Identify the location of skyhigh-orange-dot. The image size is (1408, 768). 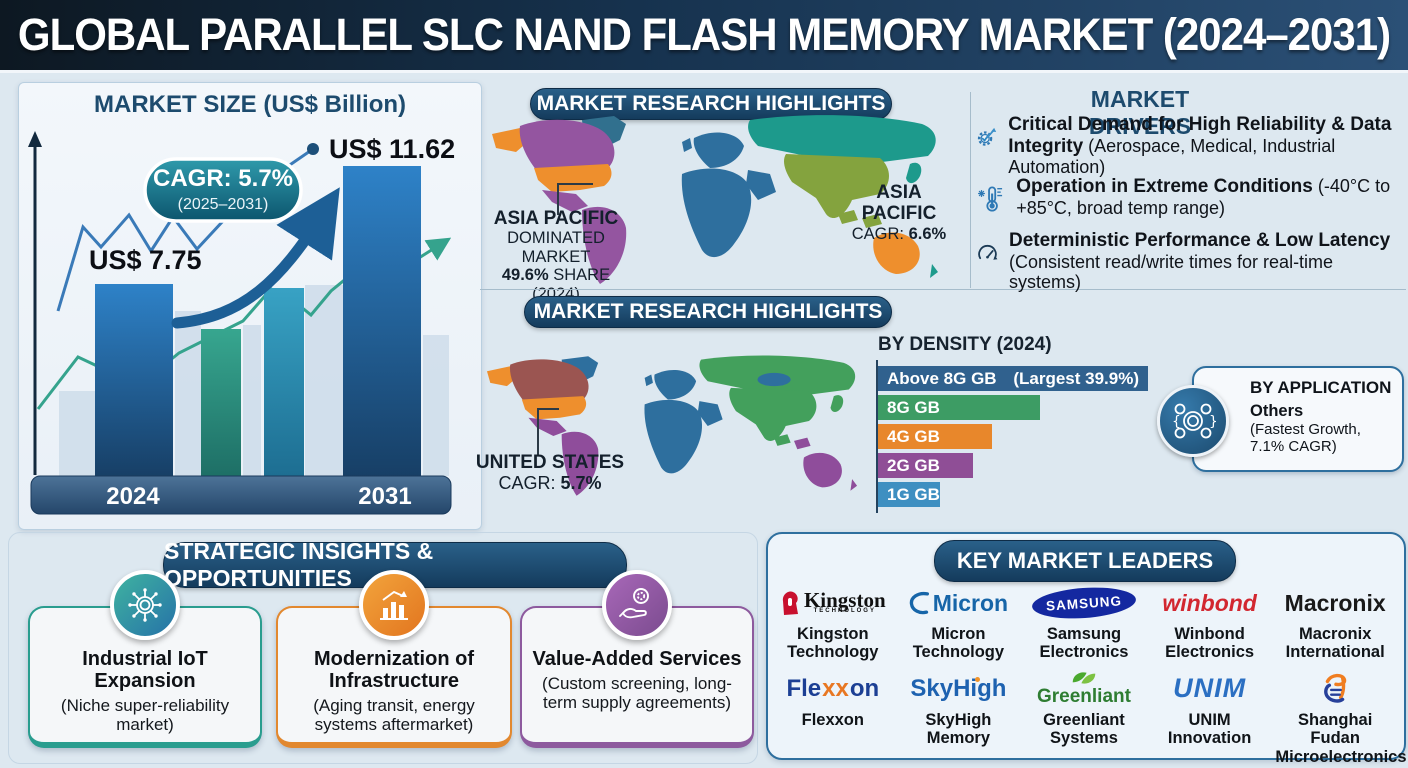
(978, 679).